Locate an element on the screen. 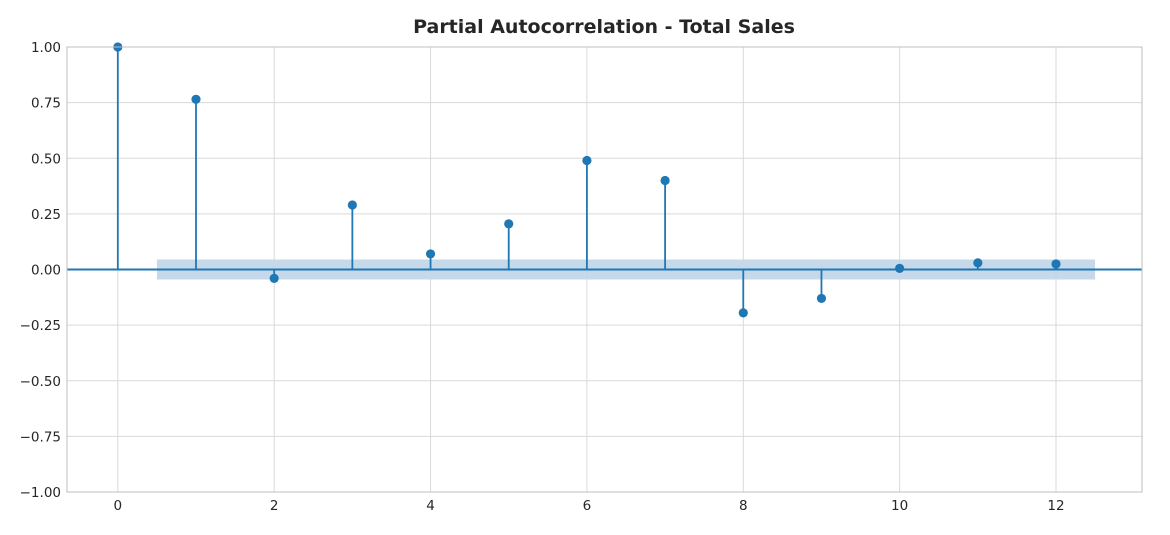 The height and width of the screenshot is (535, 1170). y-tick-label: 0.00 is located at coordinates (46, 271).